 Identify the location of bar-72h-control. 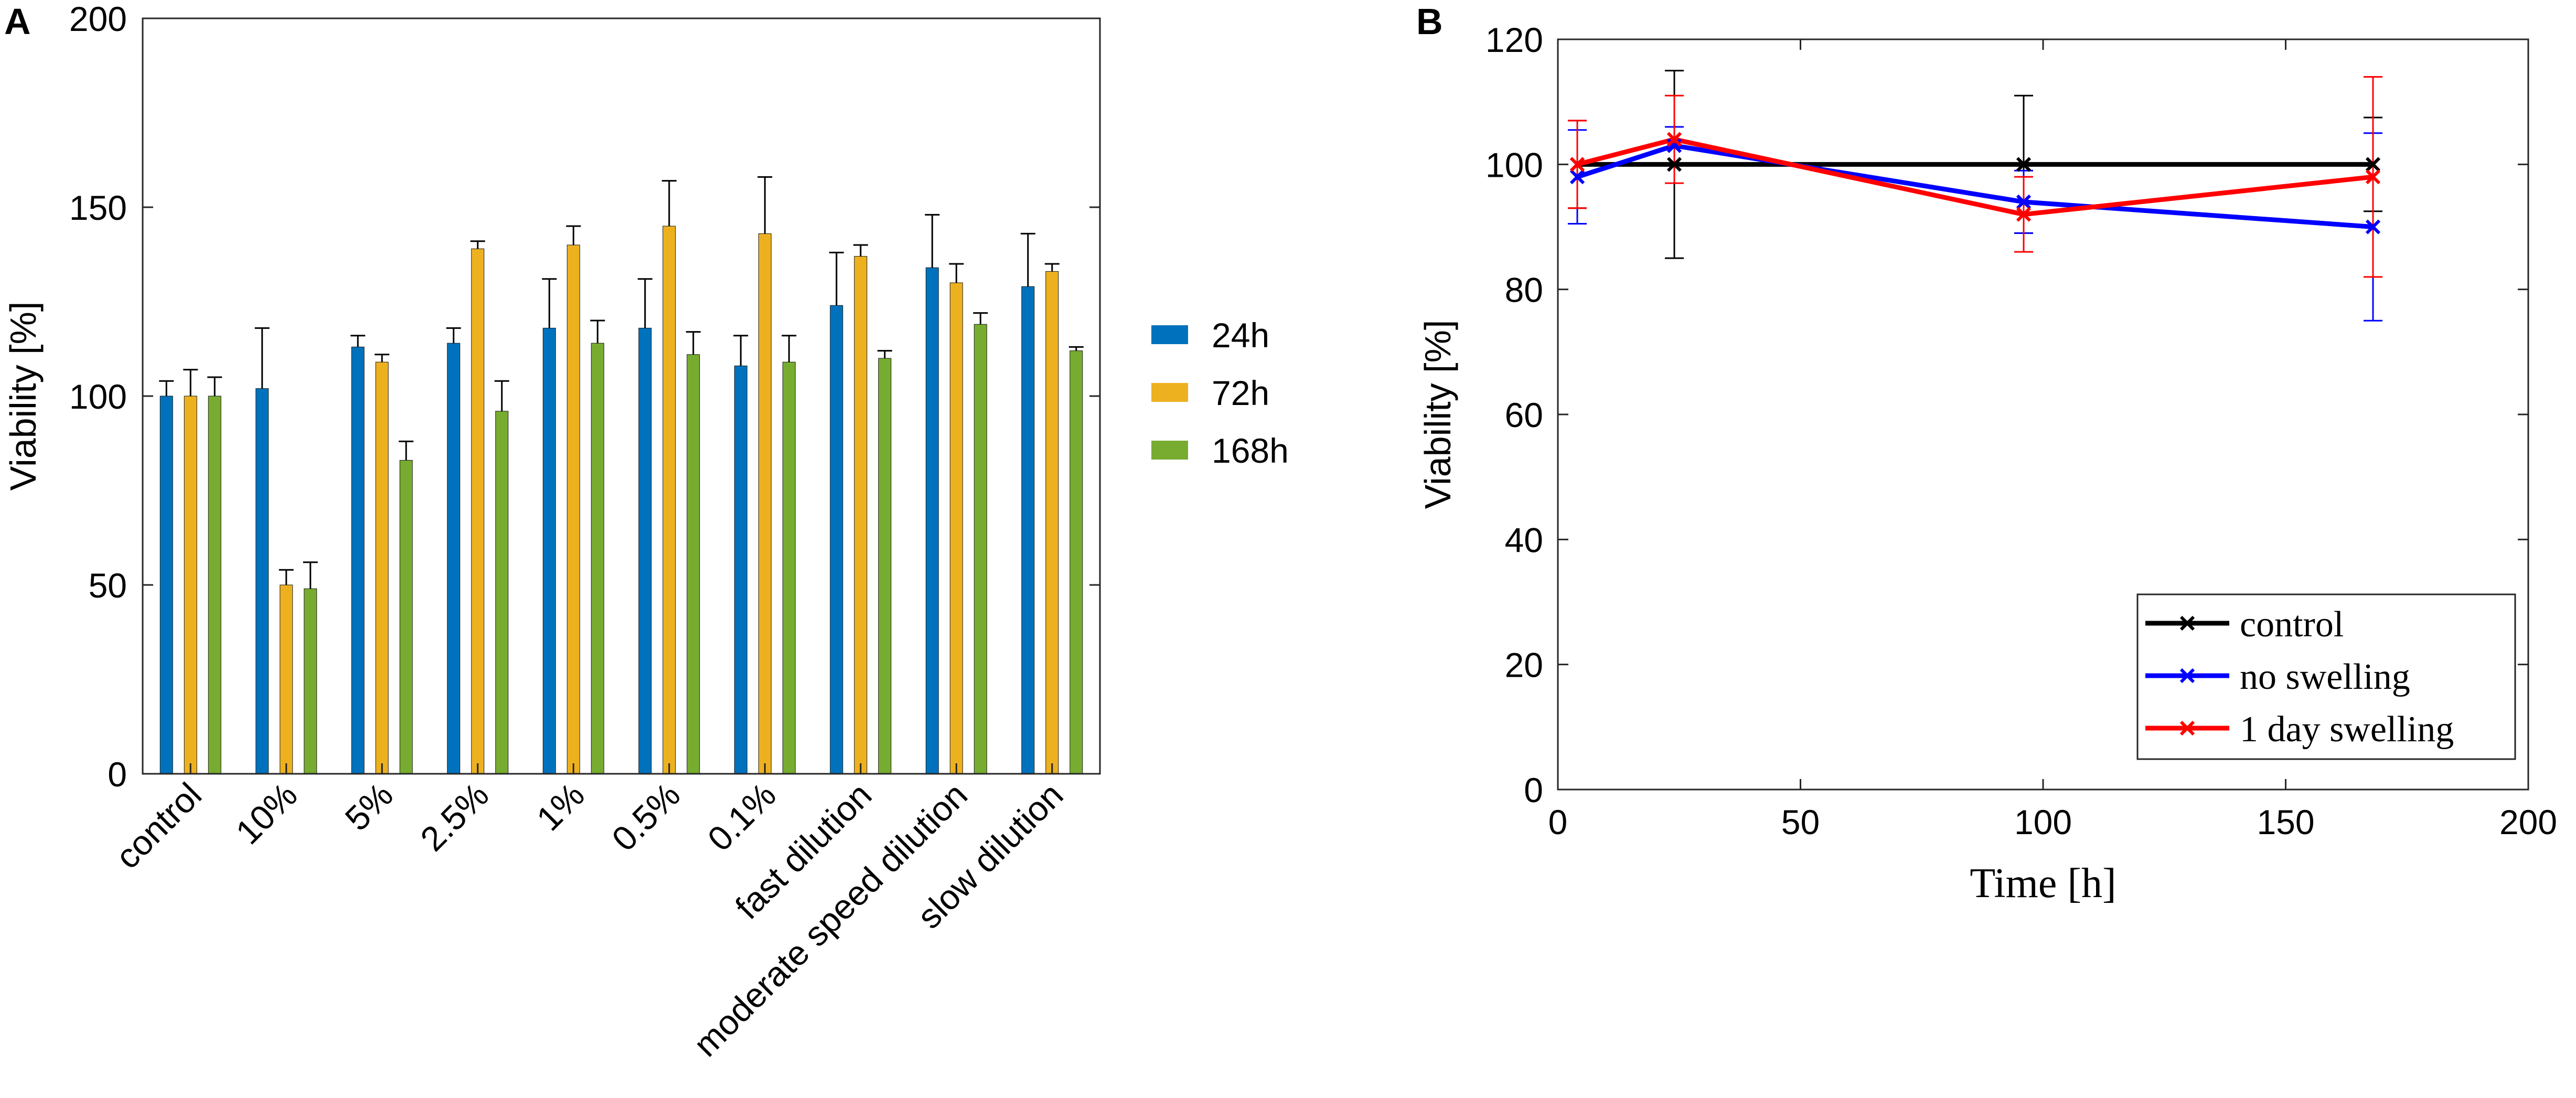
(191, 585).